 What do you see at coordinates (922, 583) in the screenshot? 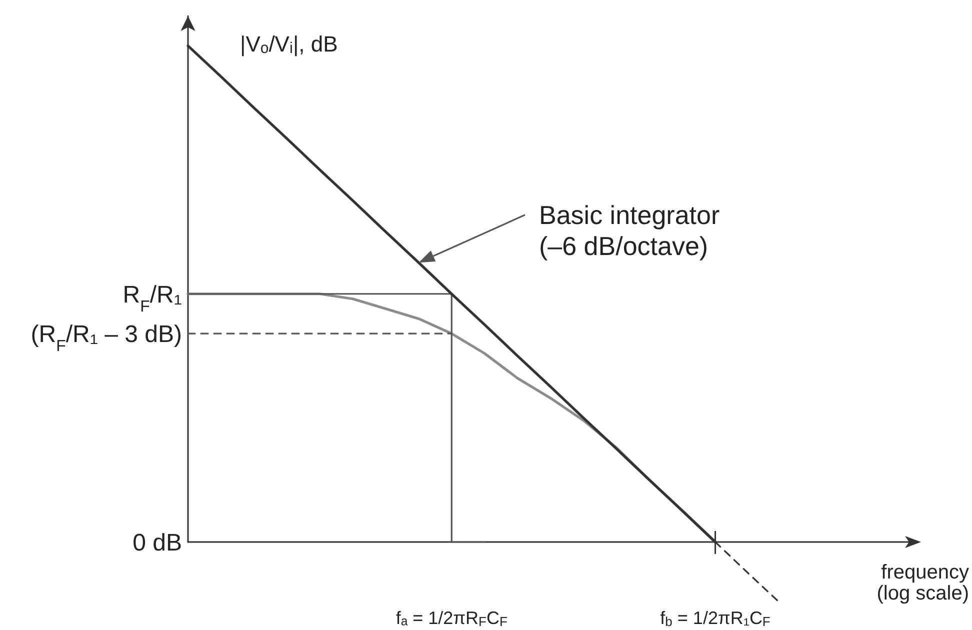
I see `x-axis-title: frequency (log scale)` at bounding box center [922, 583].